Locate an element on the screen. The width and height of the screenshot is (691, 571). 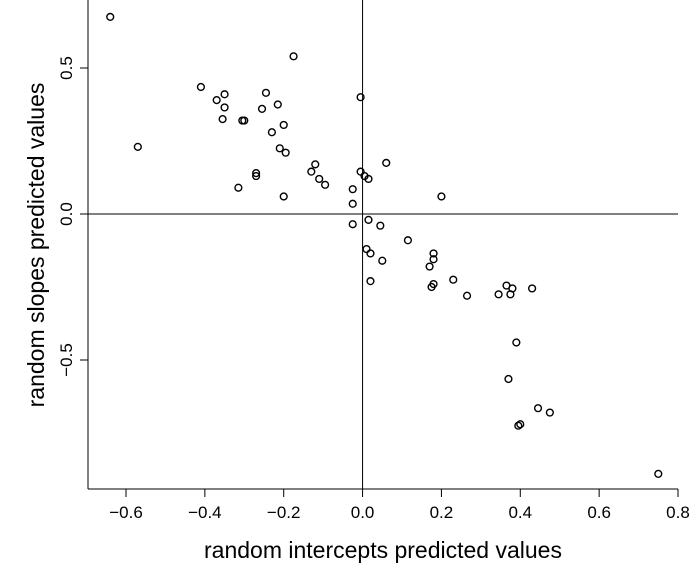
x-axis-label: random intercepts predicted values is located at coordinates (383, 550).